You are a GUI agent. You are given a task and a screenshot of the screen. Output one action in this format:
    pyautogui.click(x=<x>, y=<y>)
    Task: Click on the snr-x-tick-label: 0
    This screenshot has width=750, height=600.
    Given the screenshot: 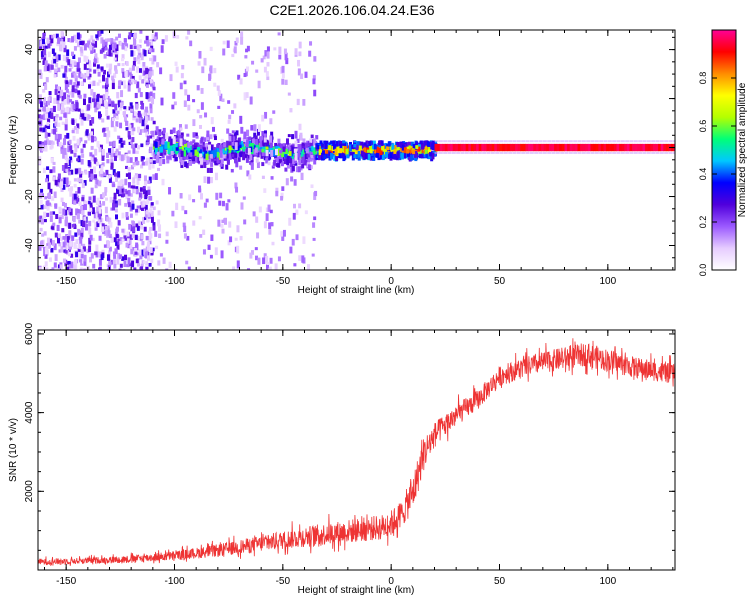 What is the action you would take?
    pyautogui.click(x=391, y=581)
    